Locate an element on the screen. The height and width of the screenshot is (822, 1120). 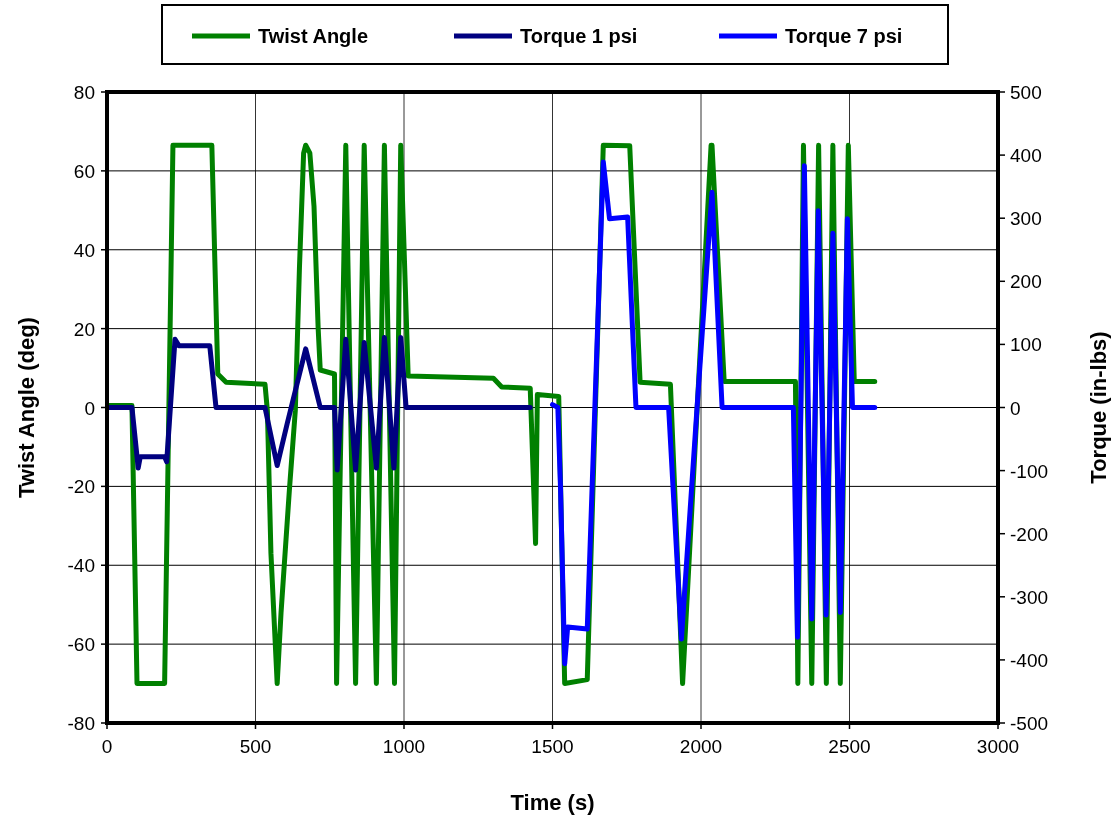
x-axis-title: Time (s) is located at coordinates (552, 802).